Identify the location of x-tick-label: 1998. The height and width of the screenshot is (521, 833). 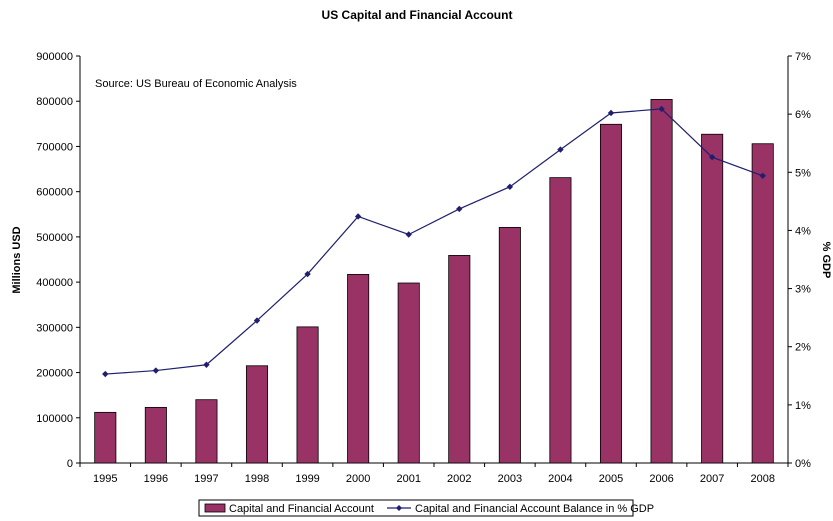
(257, 479).